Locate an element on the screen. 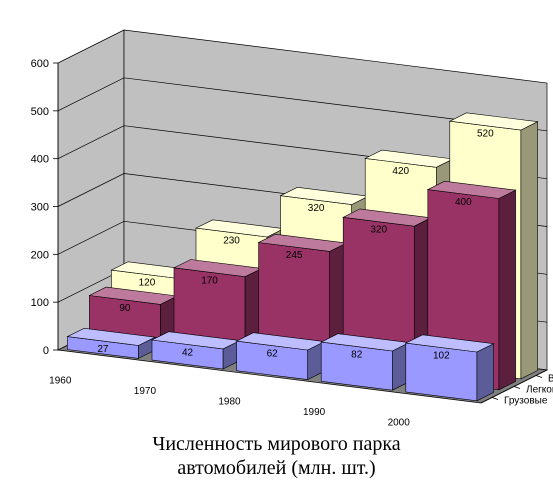 The height and width of the screenshot is (492, 553). gridline is located at coordinates (302, 104).